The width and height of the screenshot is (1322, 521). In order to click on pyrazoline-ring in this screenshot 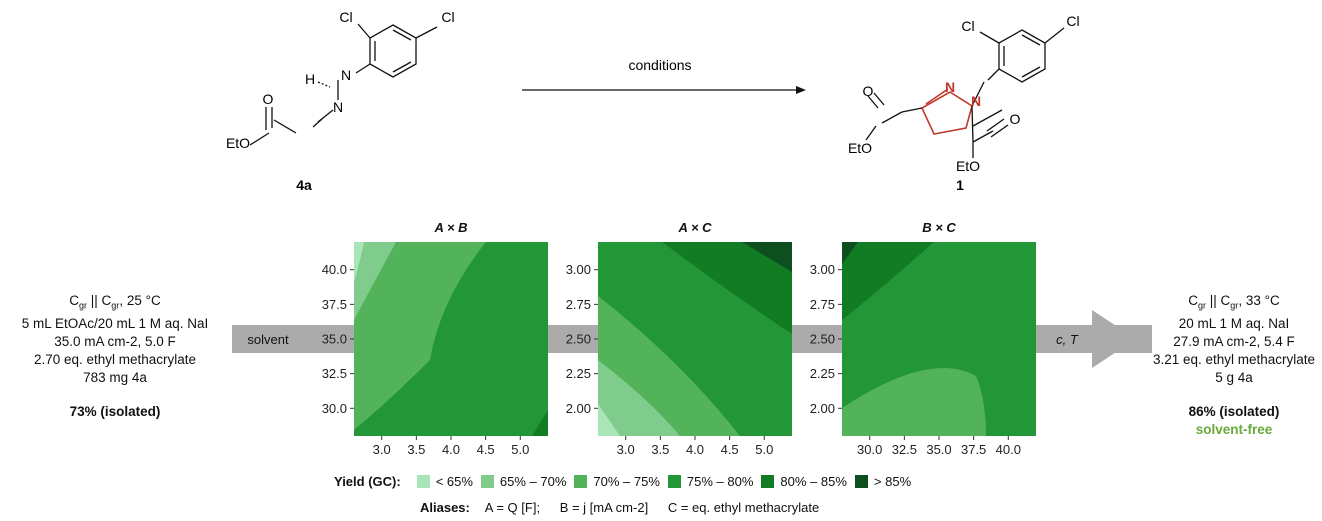, I will do `click(946, 111)`.